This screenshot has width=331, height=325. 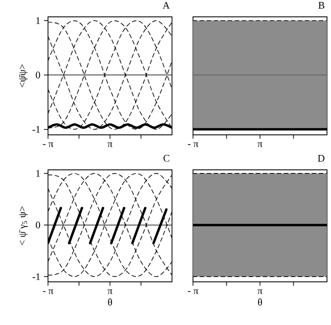 I want to click on chart-title: D, so click(x=321, y=158).